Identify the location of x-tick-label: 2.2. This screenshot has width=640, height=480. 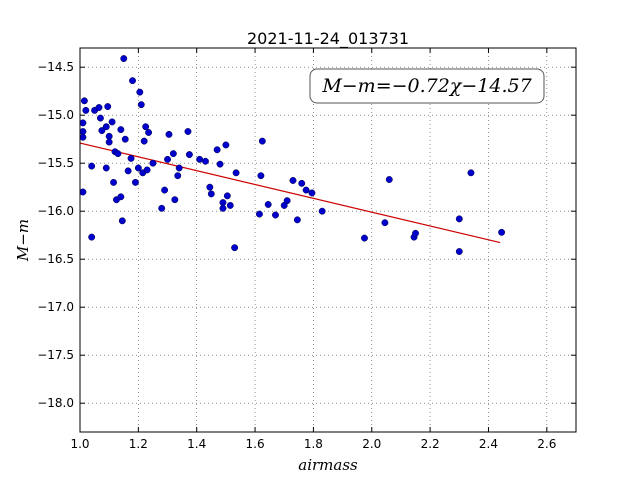
(430, 444).